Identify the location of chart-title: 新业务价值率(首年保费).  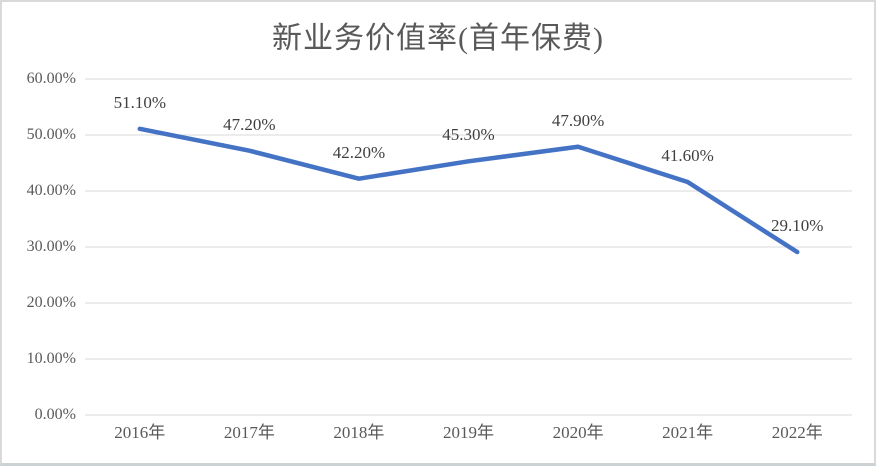
(438, 38).